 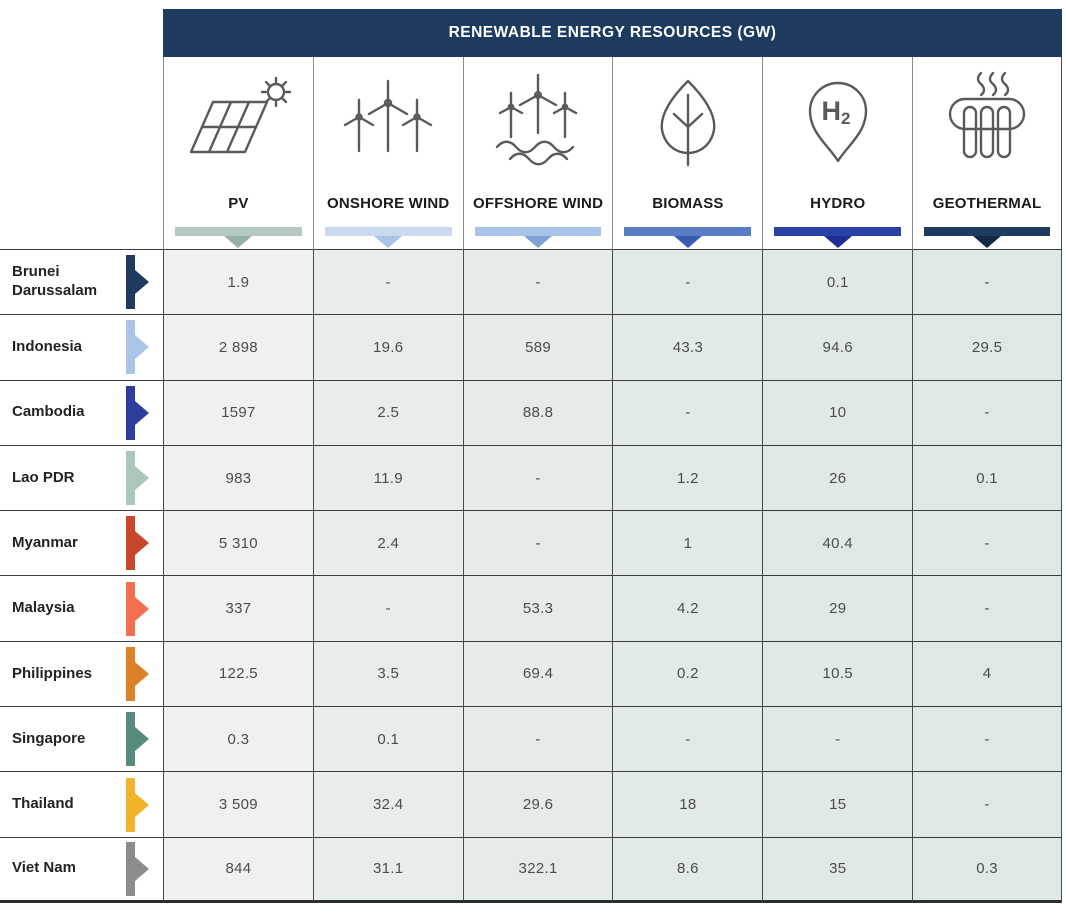 What do you see at coordinates (81, 153) in the screenshot?
I see `corner-cell` at bounding box center [81, 153].